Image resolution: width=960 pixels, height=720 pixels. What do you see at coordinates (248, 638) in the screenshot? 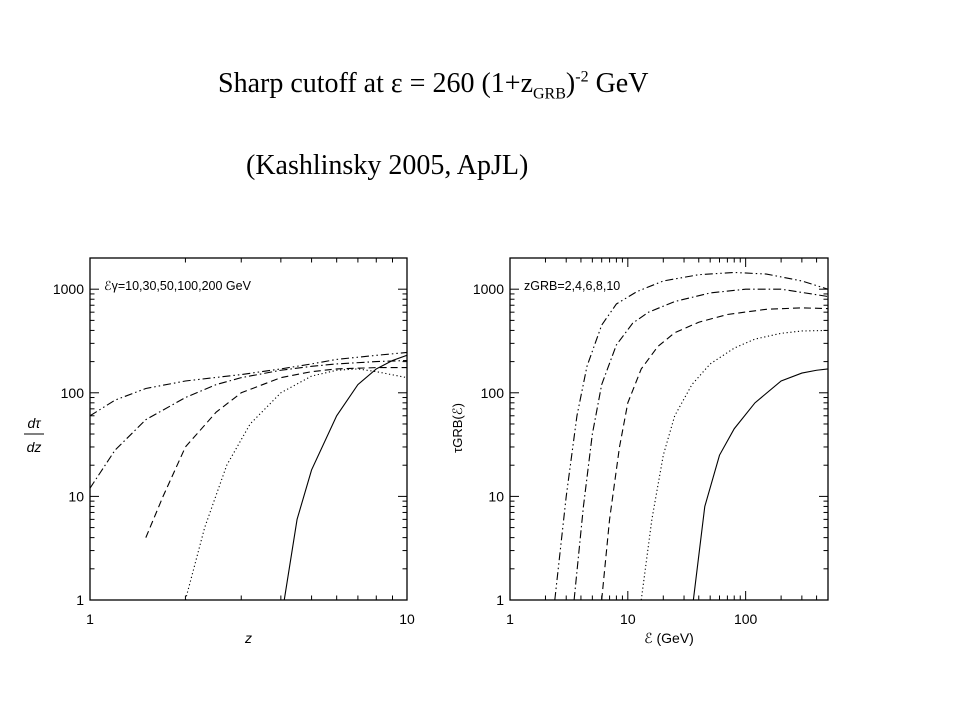
I see `x-axis-label: z` at bounding box center [248, 638].